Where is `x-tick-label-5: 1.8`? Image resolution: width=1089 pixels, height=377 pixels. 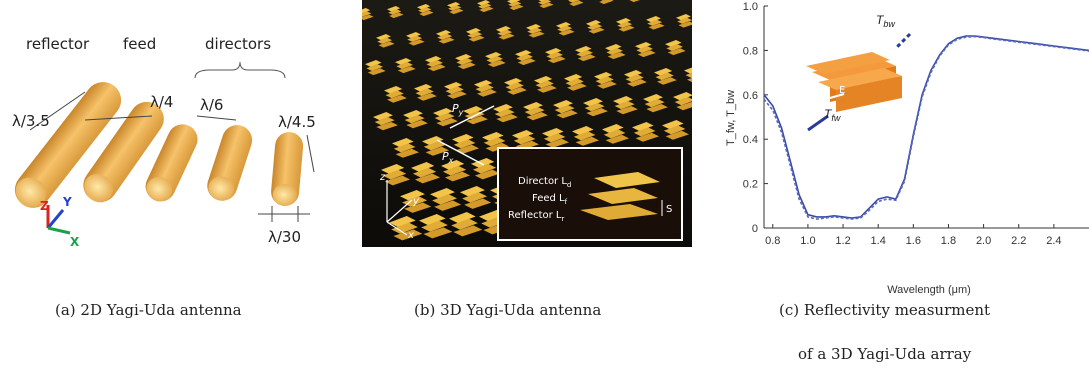
x-tick-label-5: 1.8 is located at coordinates (948, 241).